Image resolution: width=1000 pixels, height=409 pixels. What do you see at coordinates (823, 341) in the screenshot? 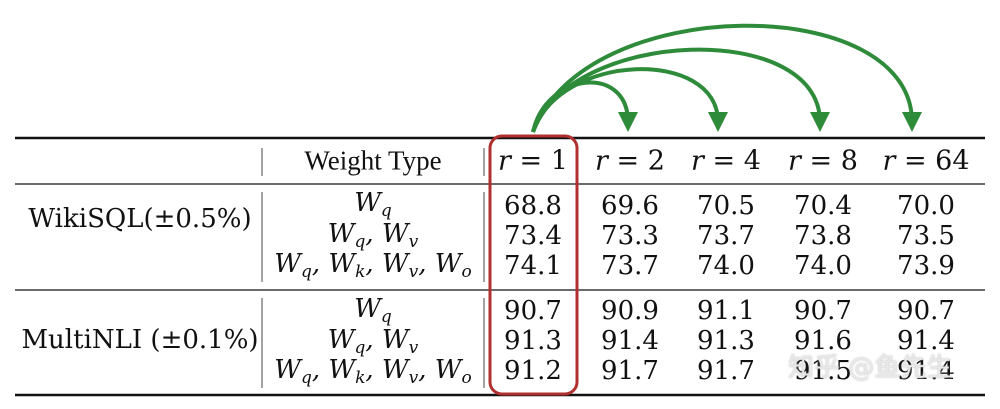
I see `value-cell: 91.6` at bounding box center [823, 341].